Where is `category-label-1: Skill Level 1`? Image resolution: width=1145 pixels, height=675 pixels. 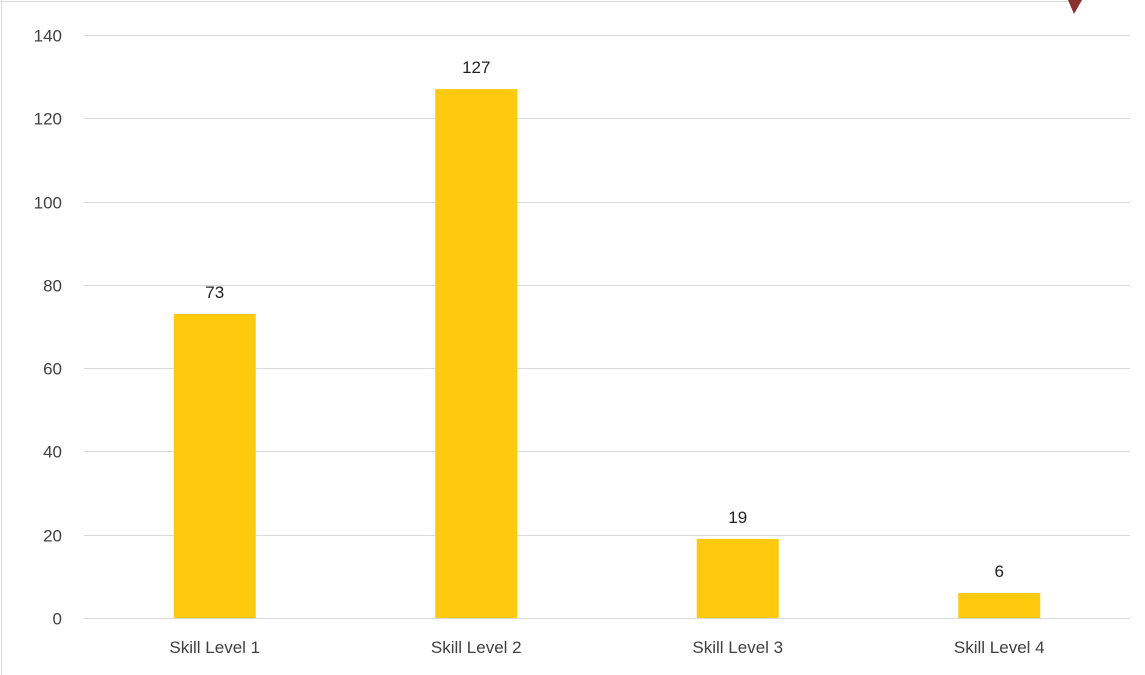
category-label-1: Skill Level 1 is located at coordinates (214, 647).